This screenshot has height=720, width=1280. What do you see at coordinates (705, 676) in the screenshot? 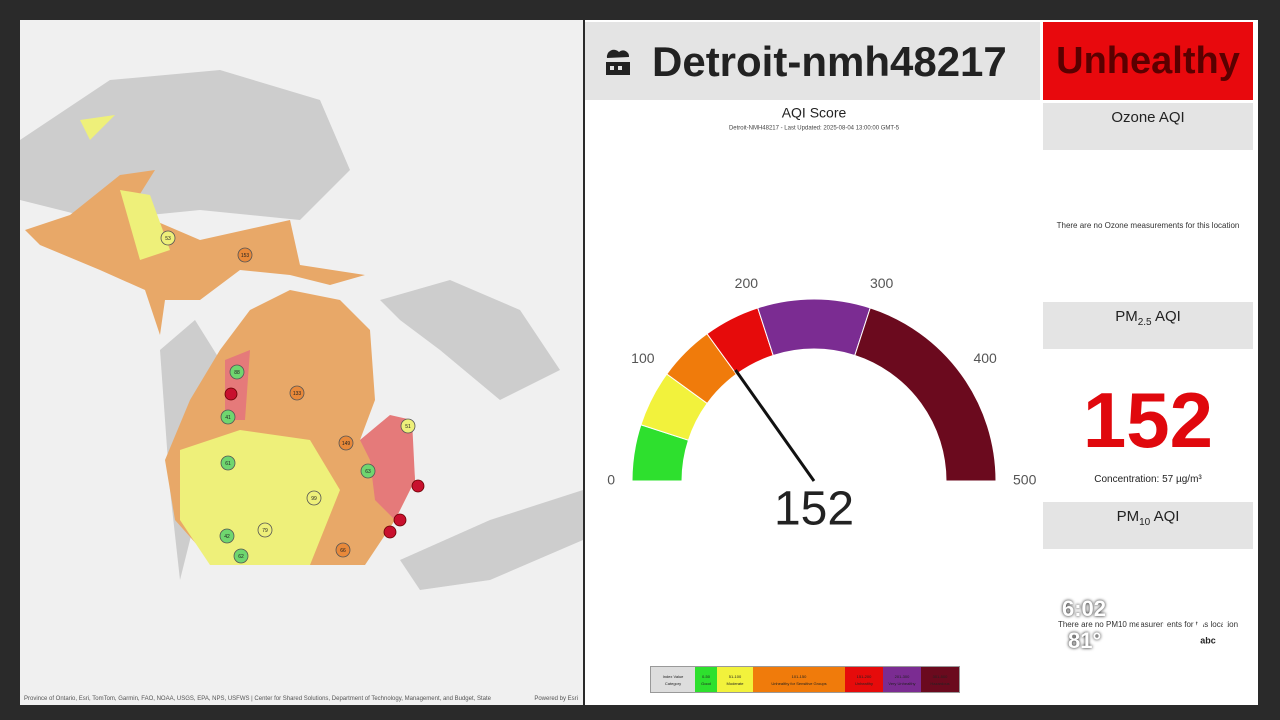
I see `legend-range: 0-50` at bounding box center [705, 676].